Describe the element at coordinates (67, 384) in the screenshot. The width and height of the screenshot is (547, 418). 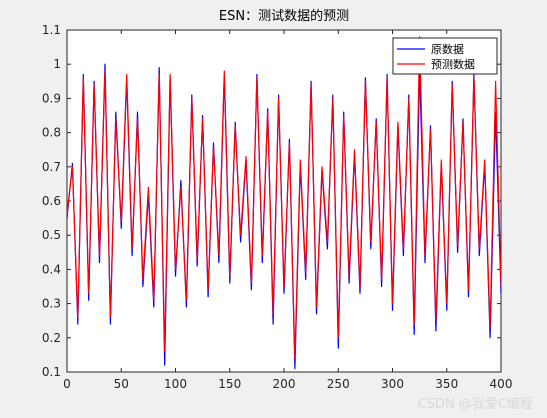
I see `x-tick-label: 0` at that location.